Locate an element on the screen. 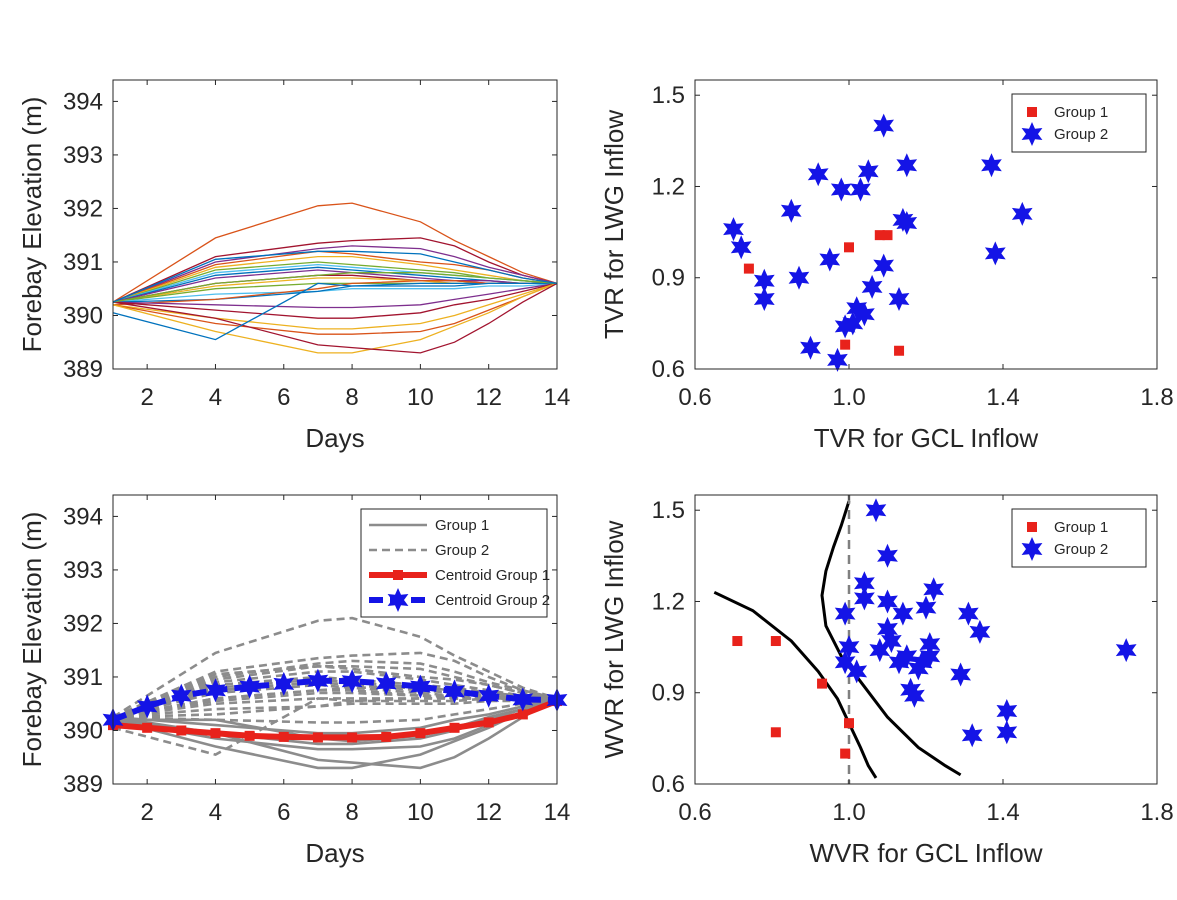 The height and width of the screenshot is (900, 1177). x-tick-label: 10 is located at coordinates (420, 397).